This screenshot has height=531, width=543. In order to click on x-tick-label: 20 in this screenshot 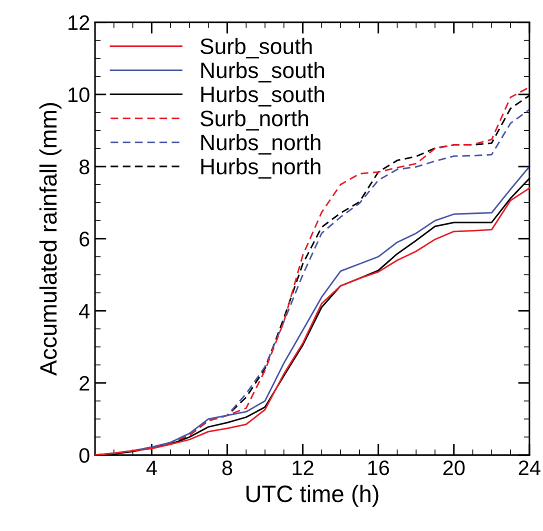, I will do `click(454, 468)`.